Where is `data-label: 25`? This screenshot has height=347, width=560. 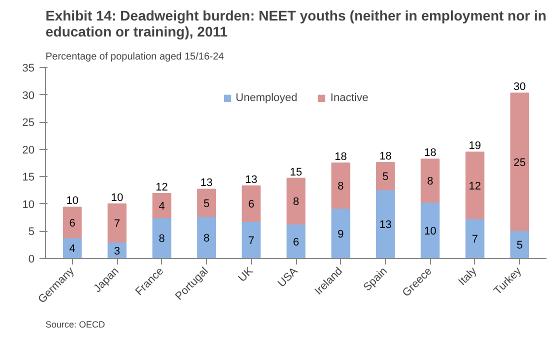
data-label: 25 is located at coordinates (520, 162).